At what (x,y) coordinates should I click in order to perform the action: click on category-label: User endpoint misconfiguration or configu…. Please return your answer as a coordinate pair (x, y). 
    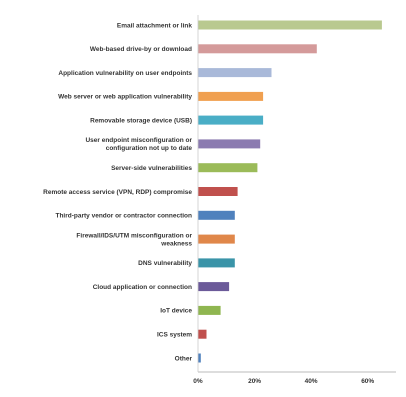
    Looking at the image, I should click on (138, 144).